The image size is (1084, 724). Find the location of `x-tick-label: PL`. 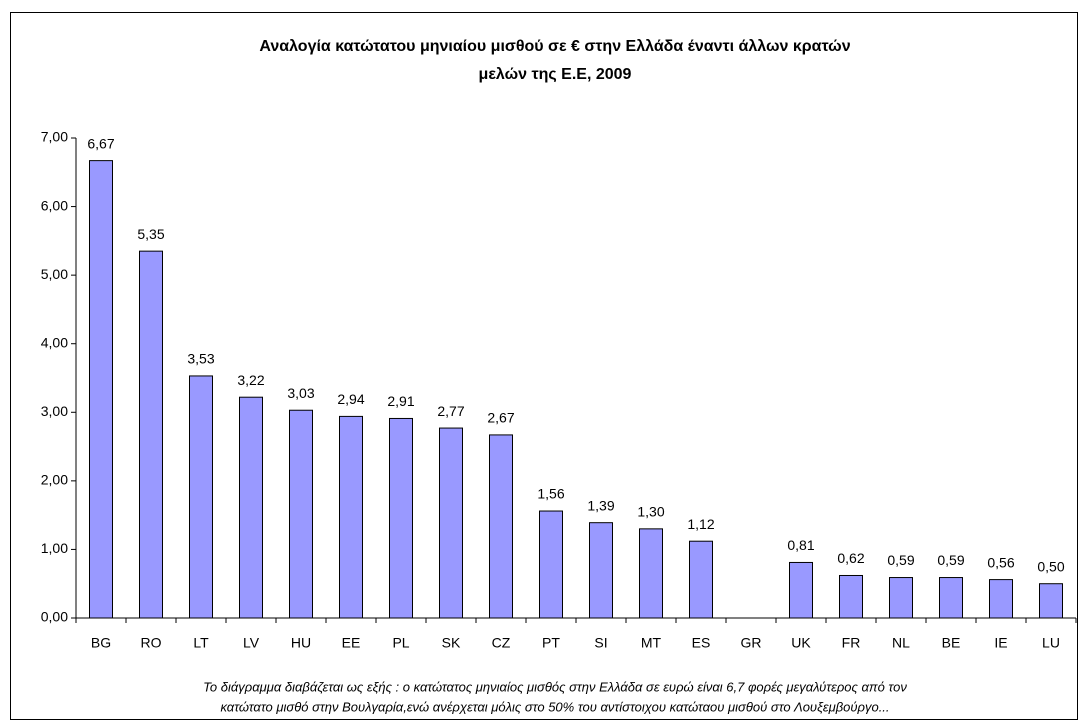

x-tick-label: PL is located at coordinates (400, 643).